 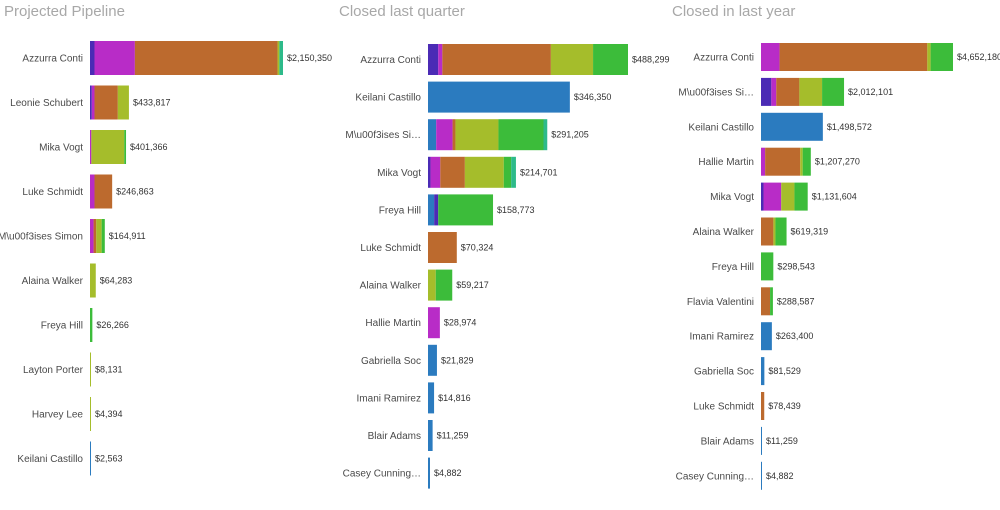 What do you see at coordinates (978, 57) in the screenshot?
I see `value-label: $4,652,180` at bounding box center [978, 57].